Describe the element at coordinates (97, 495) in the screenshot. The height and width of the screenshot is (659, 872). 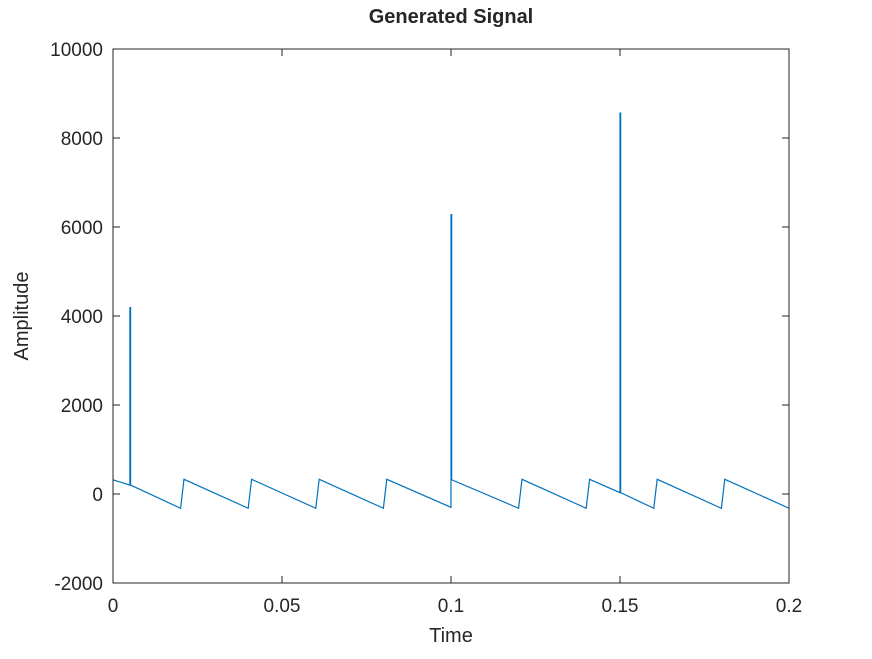
I see `y-tick-label: 0` at that location.